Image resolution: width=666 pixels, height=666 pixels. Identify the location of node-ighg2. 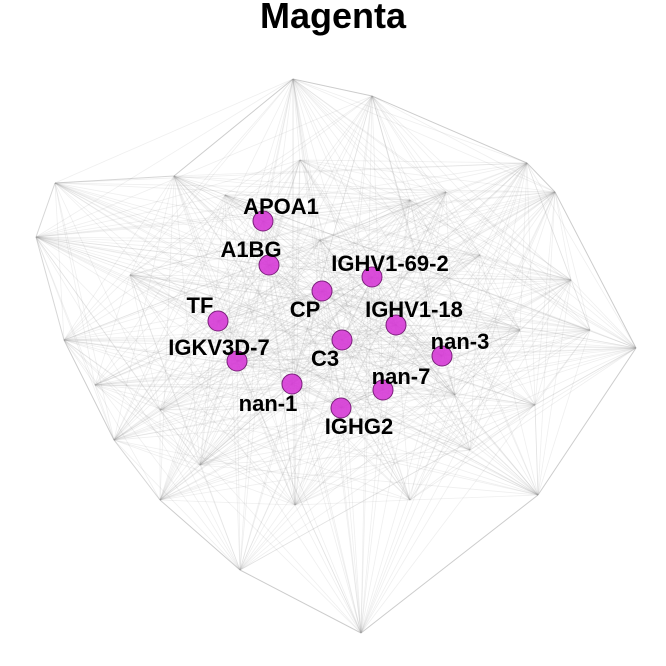
(341, 408).